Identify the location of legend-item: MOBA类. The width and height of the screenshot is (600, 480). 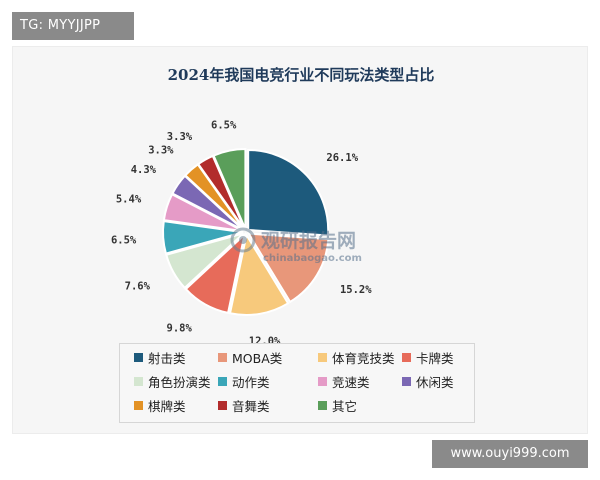
(250, 357).